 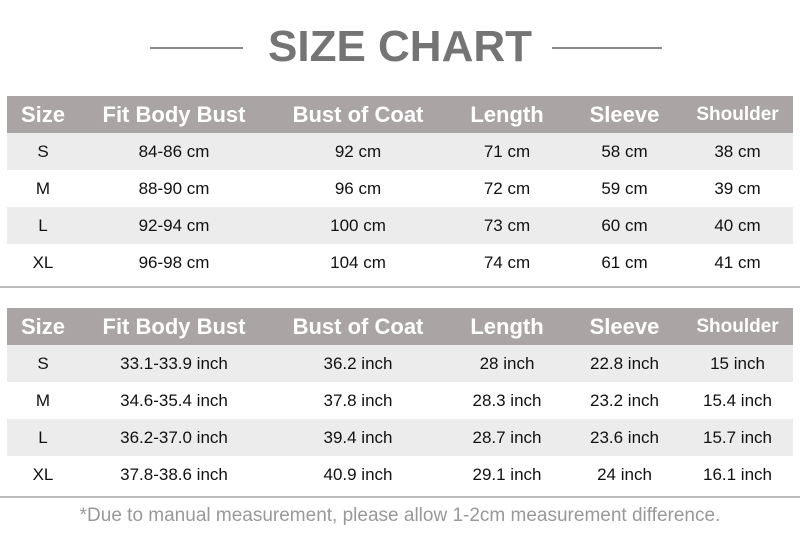 What do you see at coordinates (624, 151) in the screenshot?
I see `table-cell: 58 cm` at bounding box center [624, 151].